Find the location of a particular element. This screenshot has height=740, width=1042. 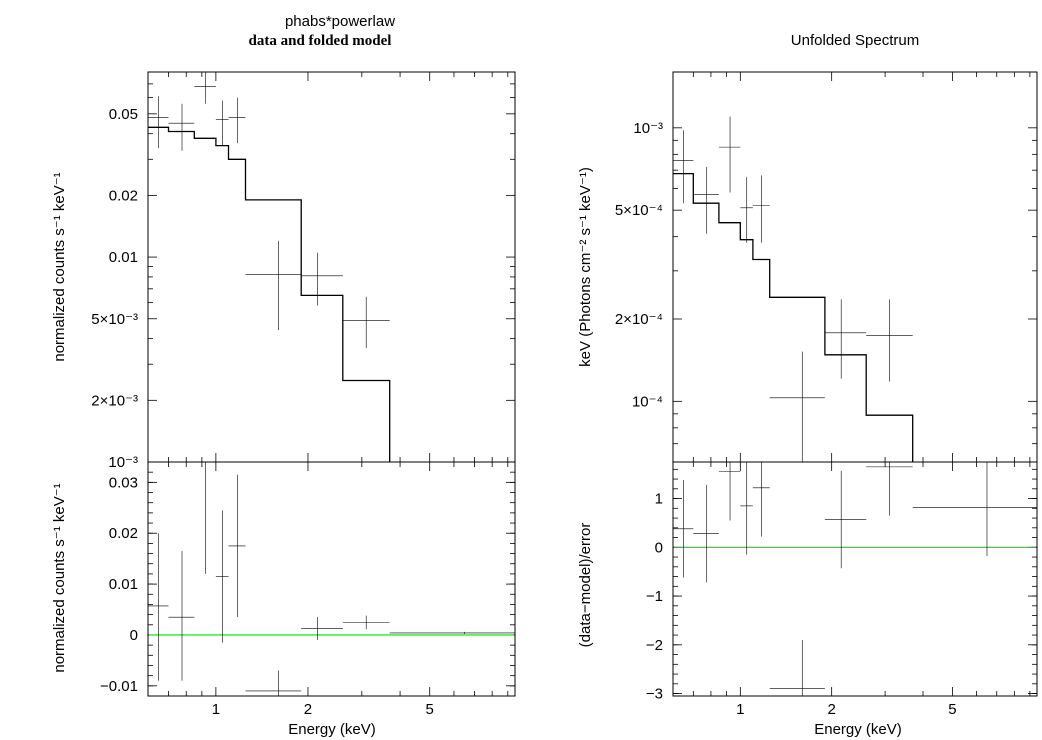

top-right-ylabel: keV (Photons cm⁻² s⁻¹ keV⁻¹) is located at coordinates (585, 267).